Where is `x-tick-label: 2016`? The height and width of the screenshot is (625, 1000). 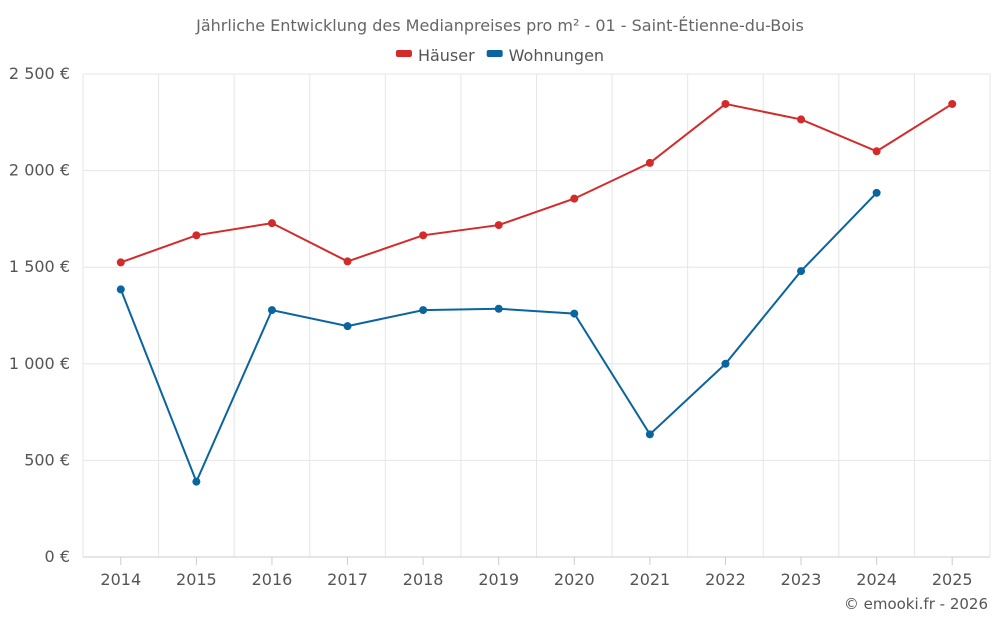
x-tick-label: 2016 is located at coordinates (272, 579).